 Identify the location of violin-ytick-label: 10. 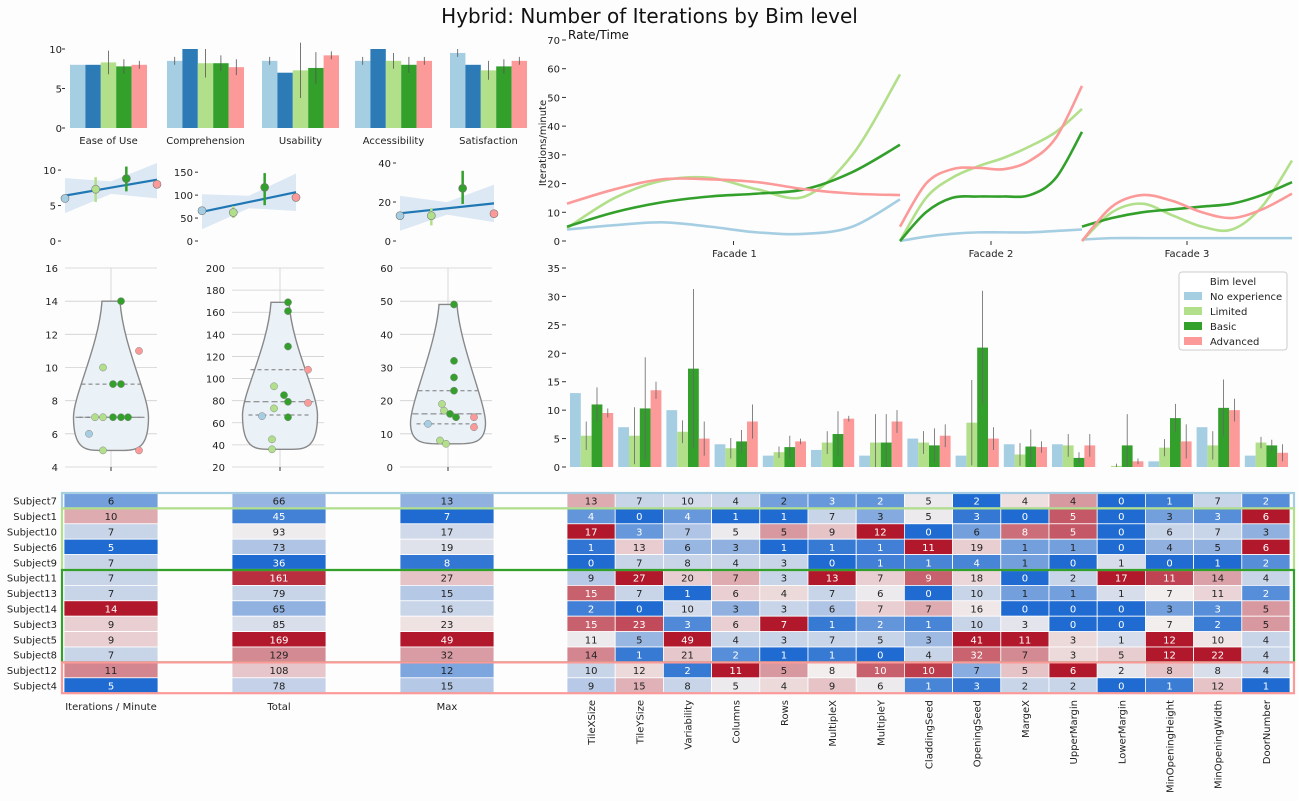
(51, 369).